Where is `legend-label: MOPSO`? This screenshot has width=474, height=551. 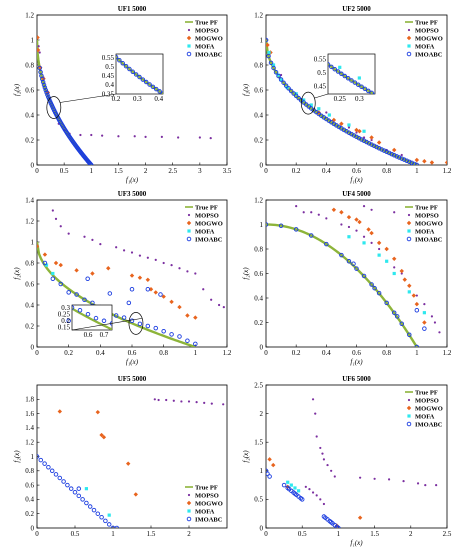 legend-label: MOPSO is located at coordinates (207, 215).